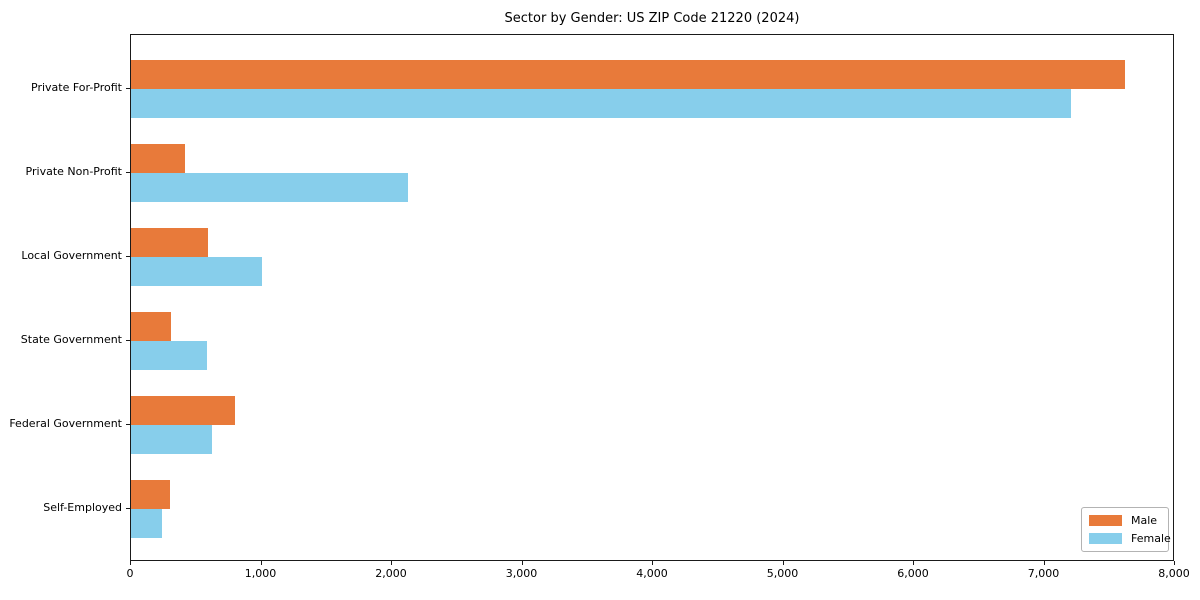  I want to click on x-tick-label: 3,000, so click(521, 573).